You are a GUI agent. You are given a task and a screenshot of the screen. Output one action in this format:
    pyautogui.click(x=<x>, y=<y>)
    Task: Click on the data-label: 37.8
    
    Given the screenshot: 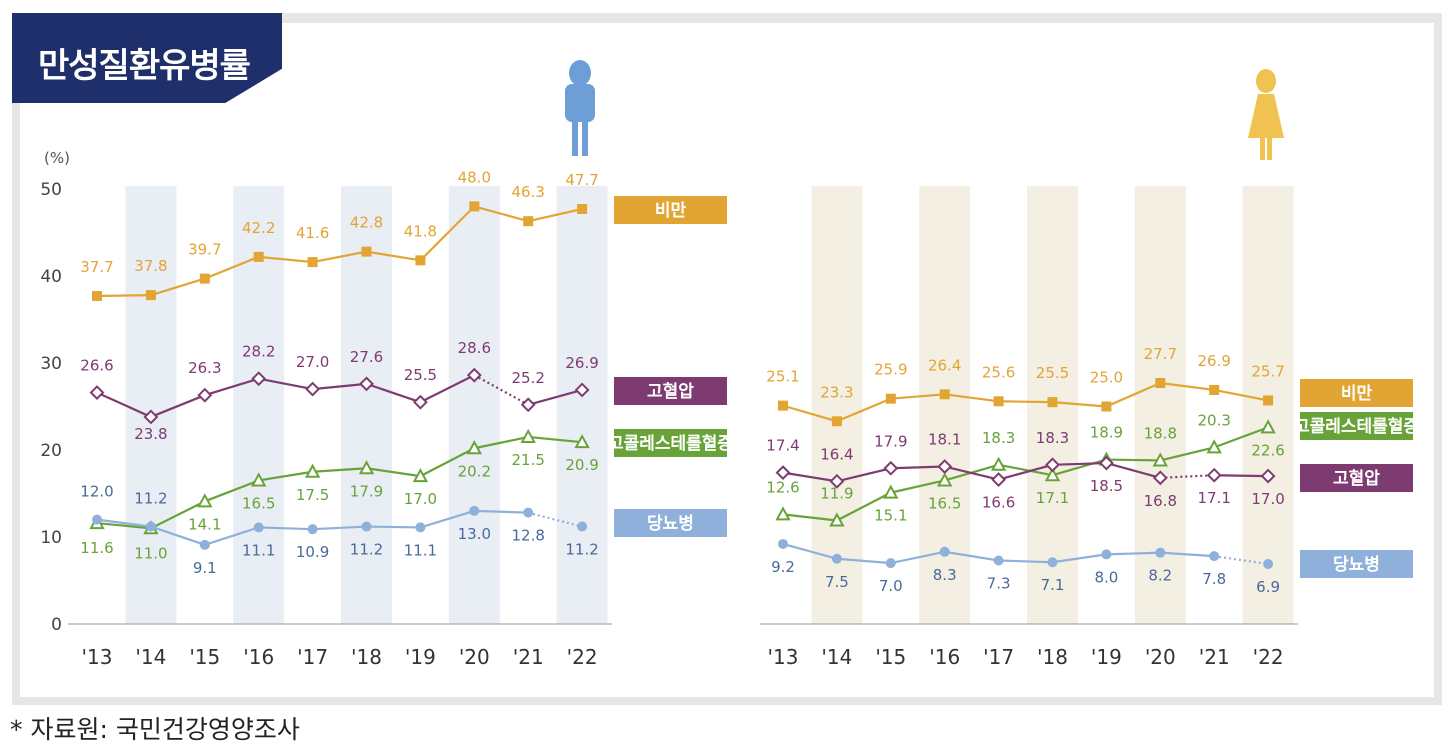 What is the action you would take?
    pyautogui.click(x=150, y=266)
    